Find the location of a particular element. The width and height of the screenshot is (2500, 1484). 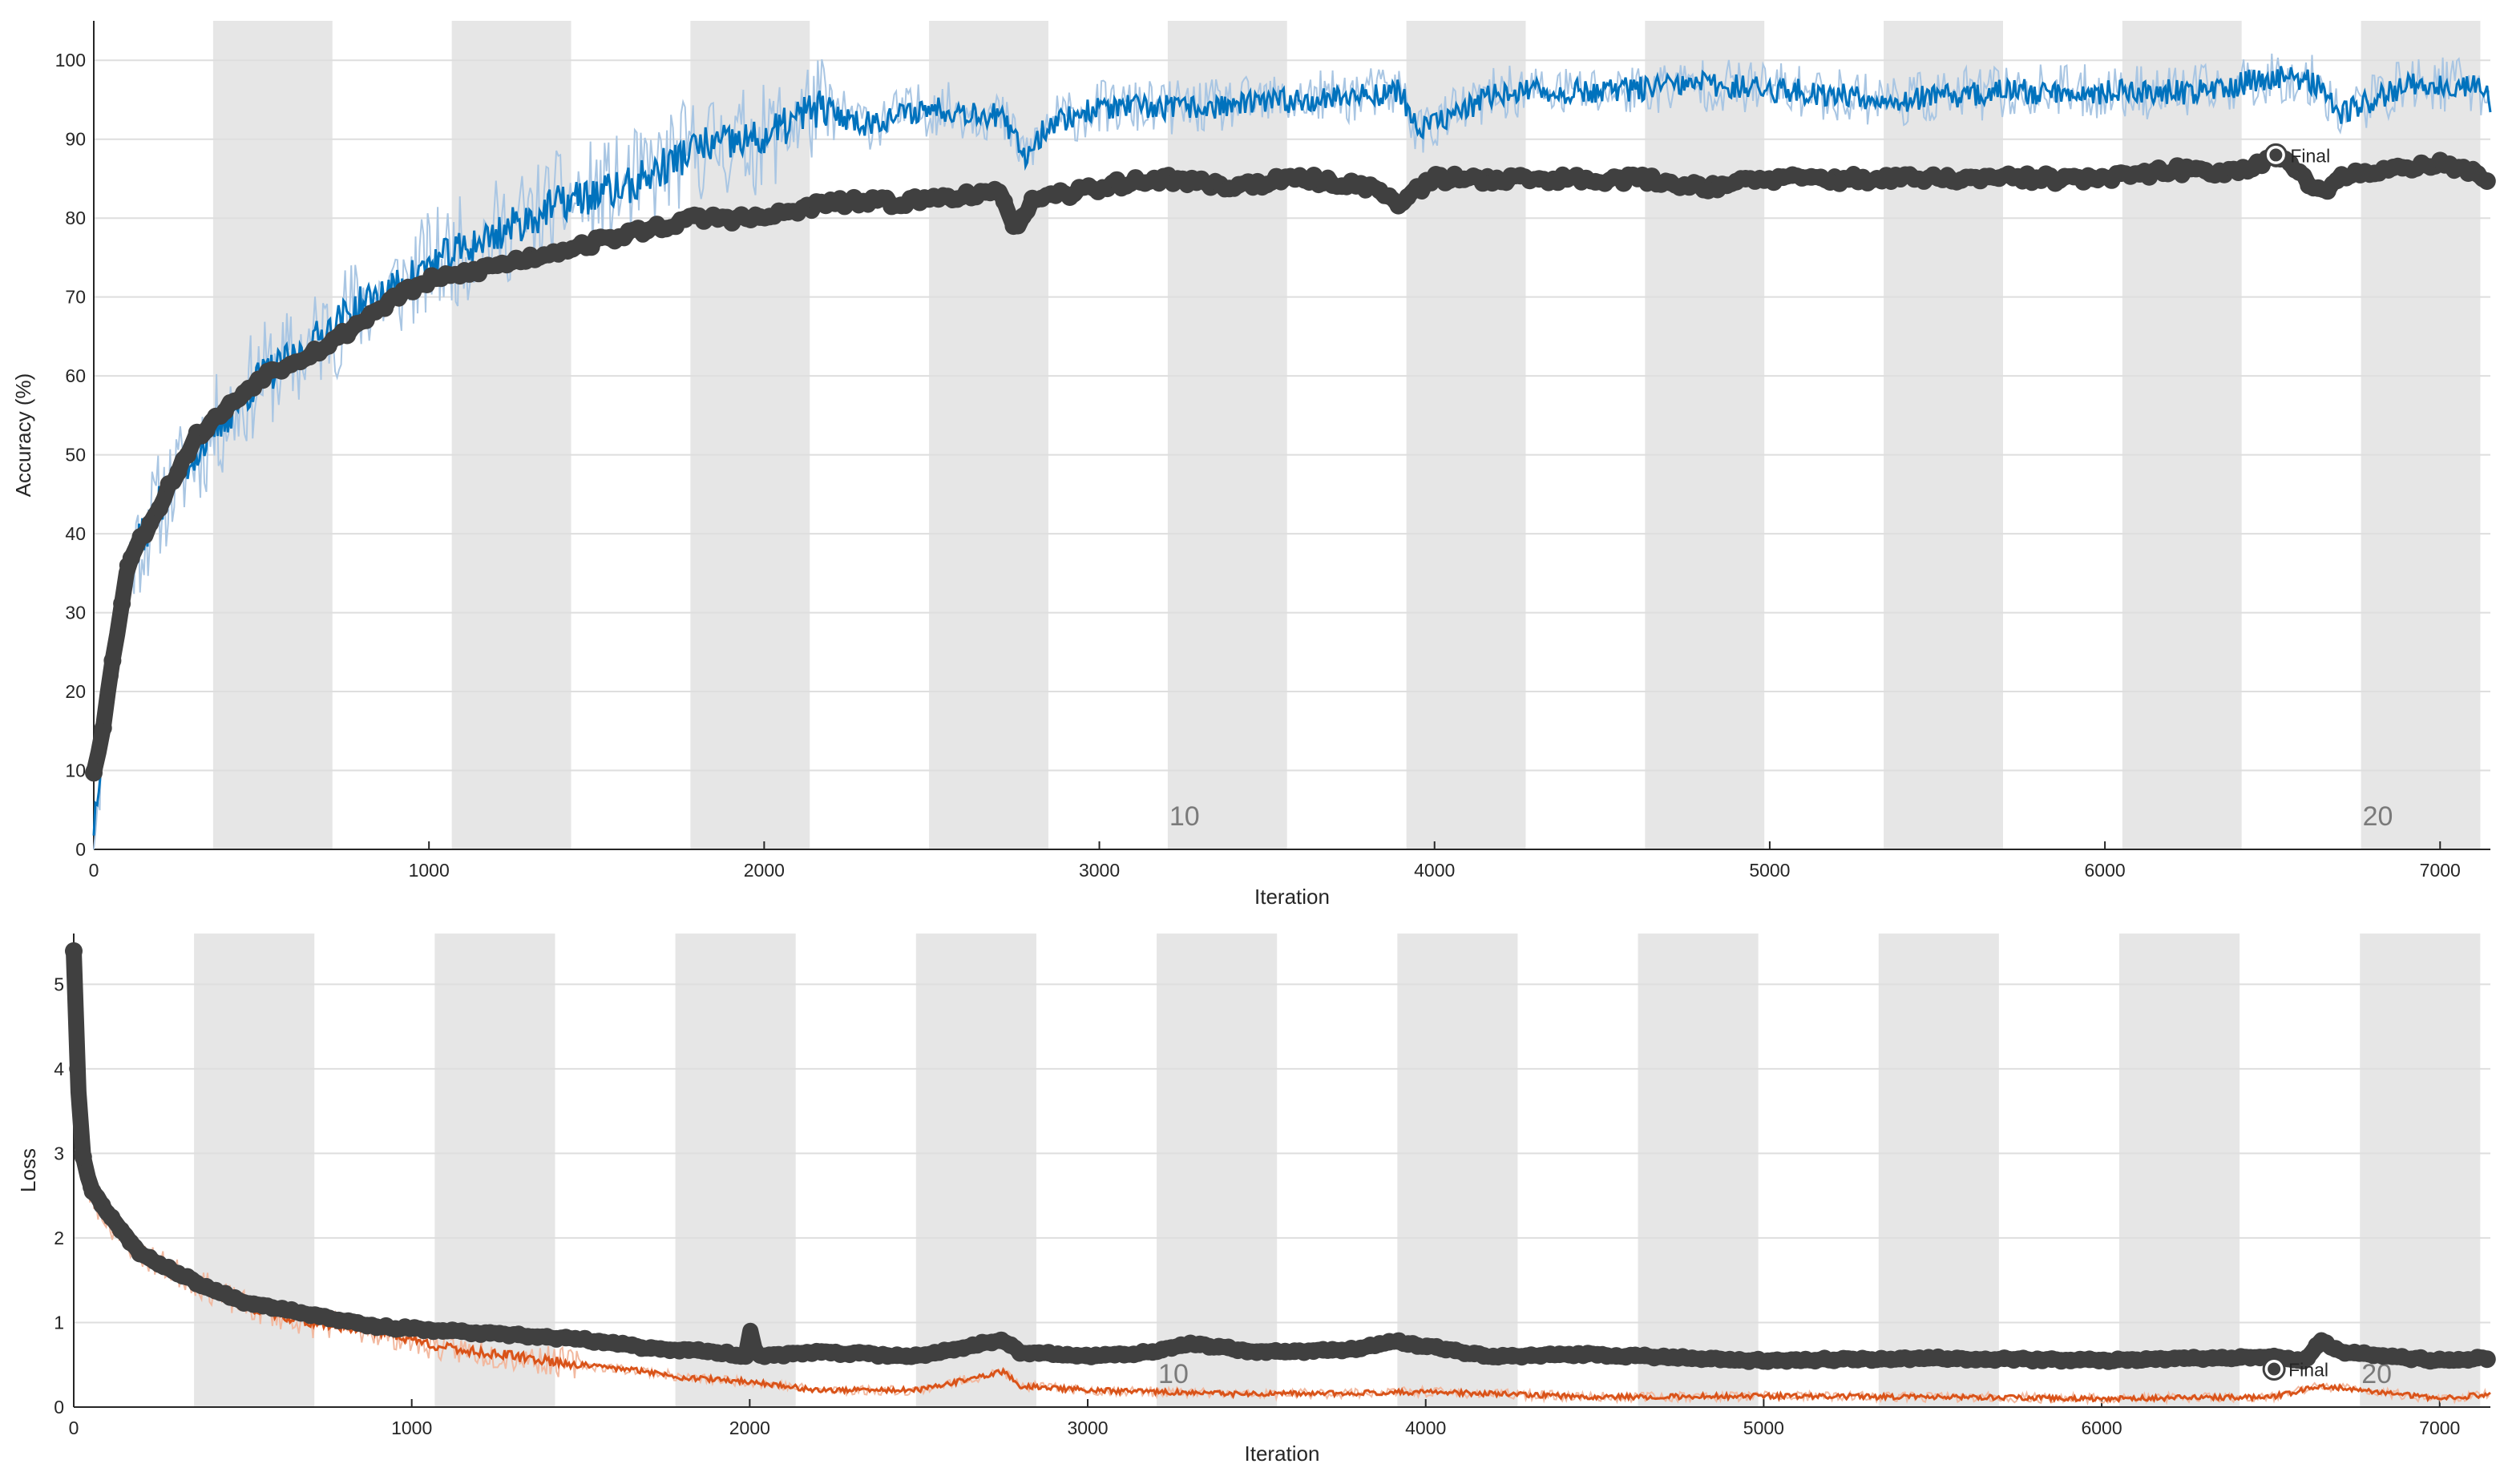

loss-x-tick-label: 2000 is located at coordinates (749, 1428).